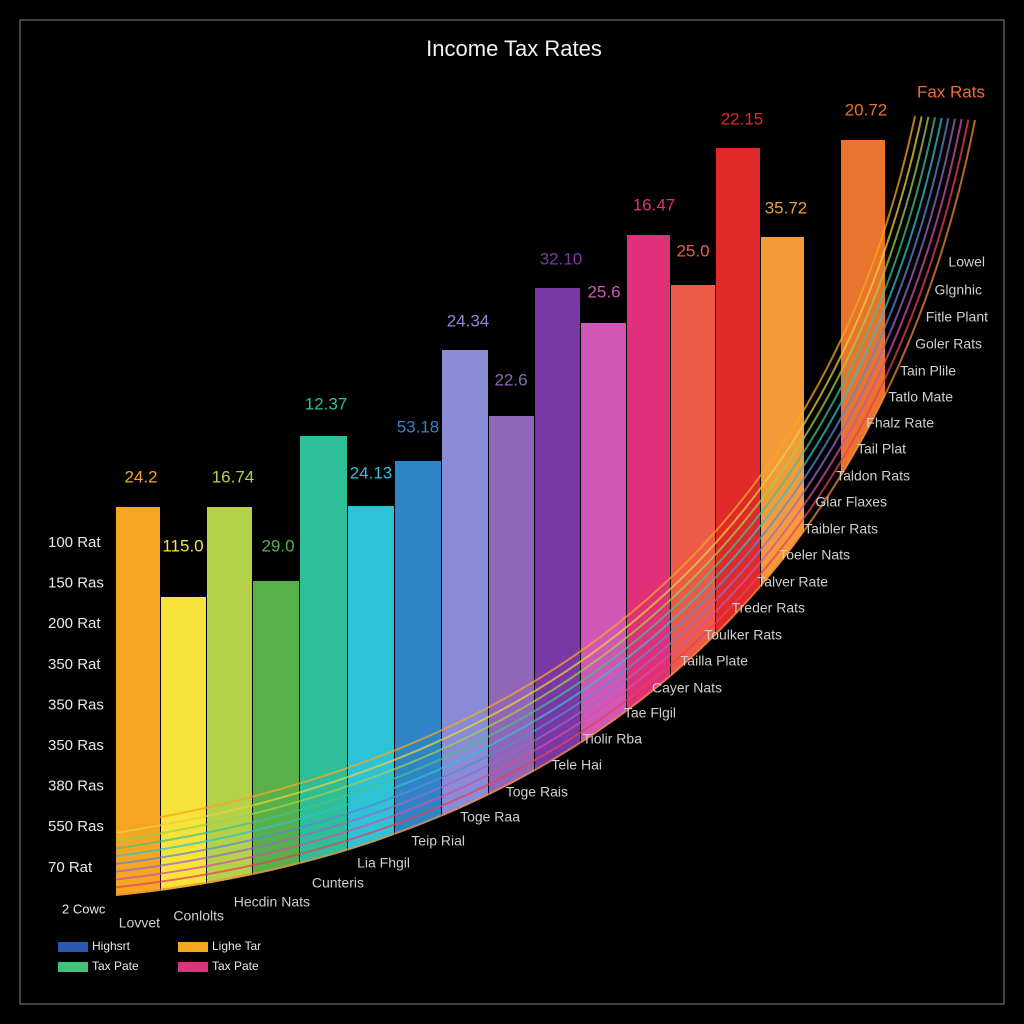 Image resolution: width=1024 pixels, height=1024 pixels. I want to click on bar-label: 22.6, so click(510, 379).